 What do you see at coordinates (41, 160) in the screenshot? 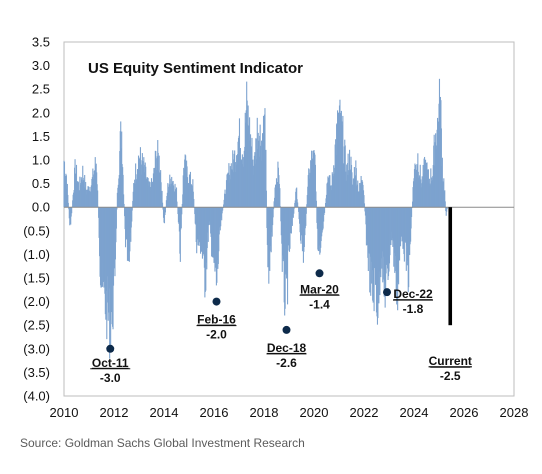
I see `y-tick-label: 1.0` at bounding box center [41, 160].